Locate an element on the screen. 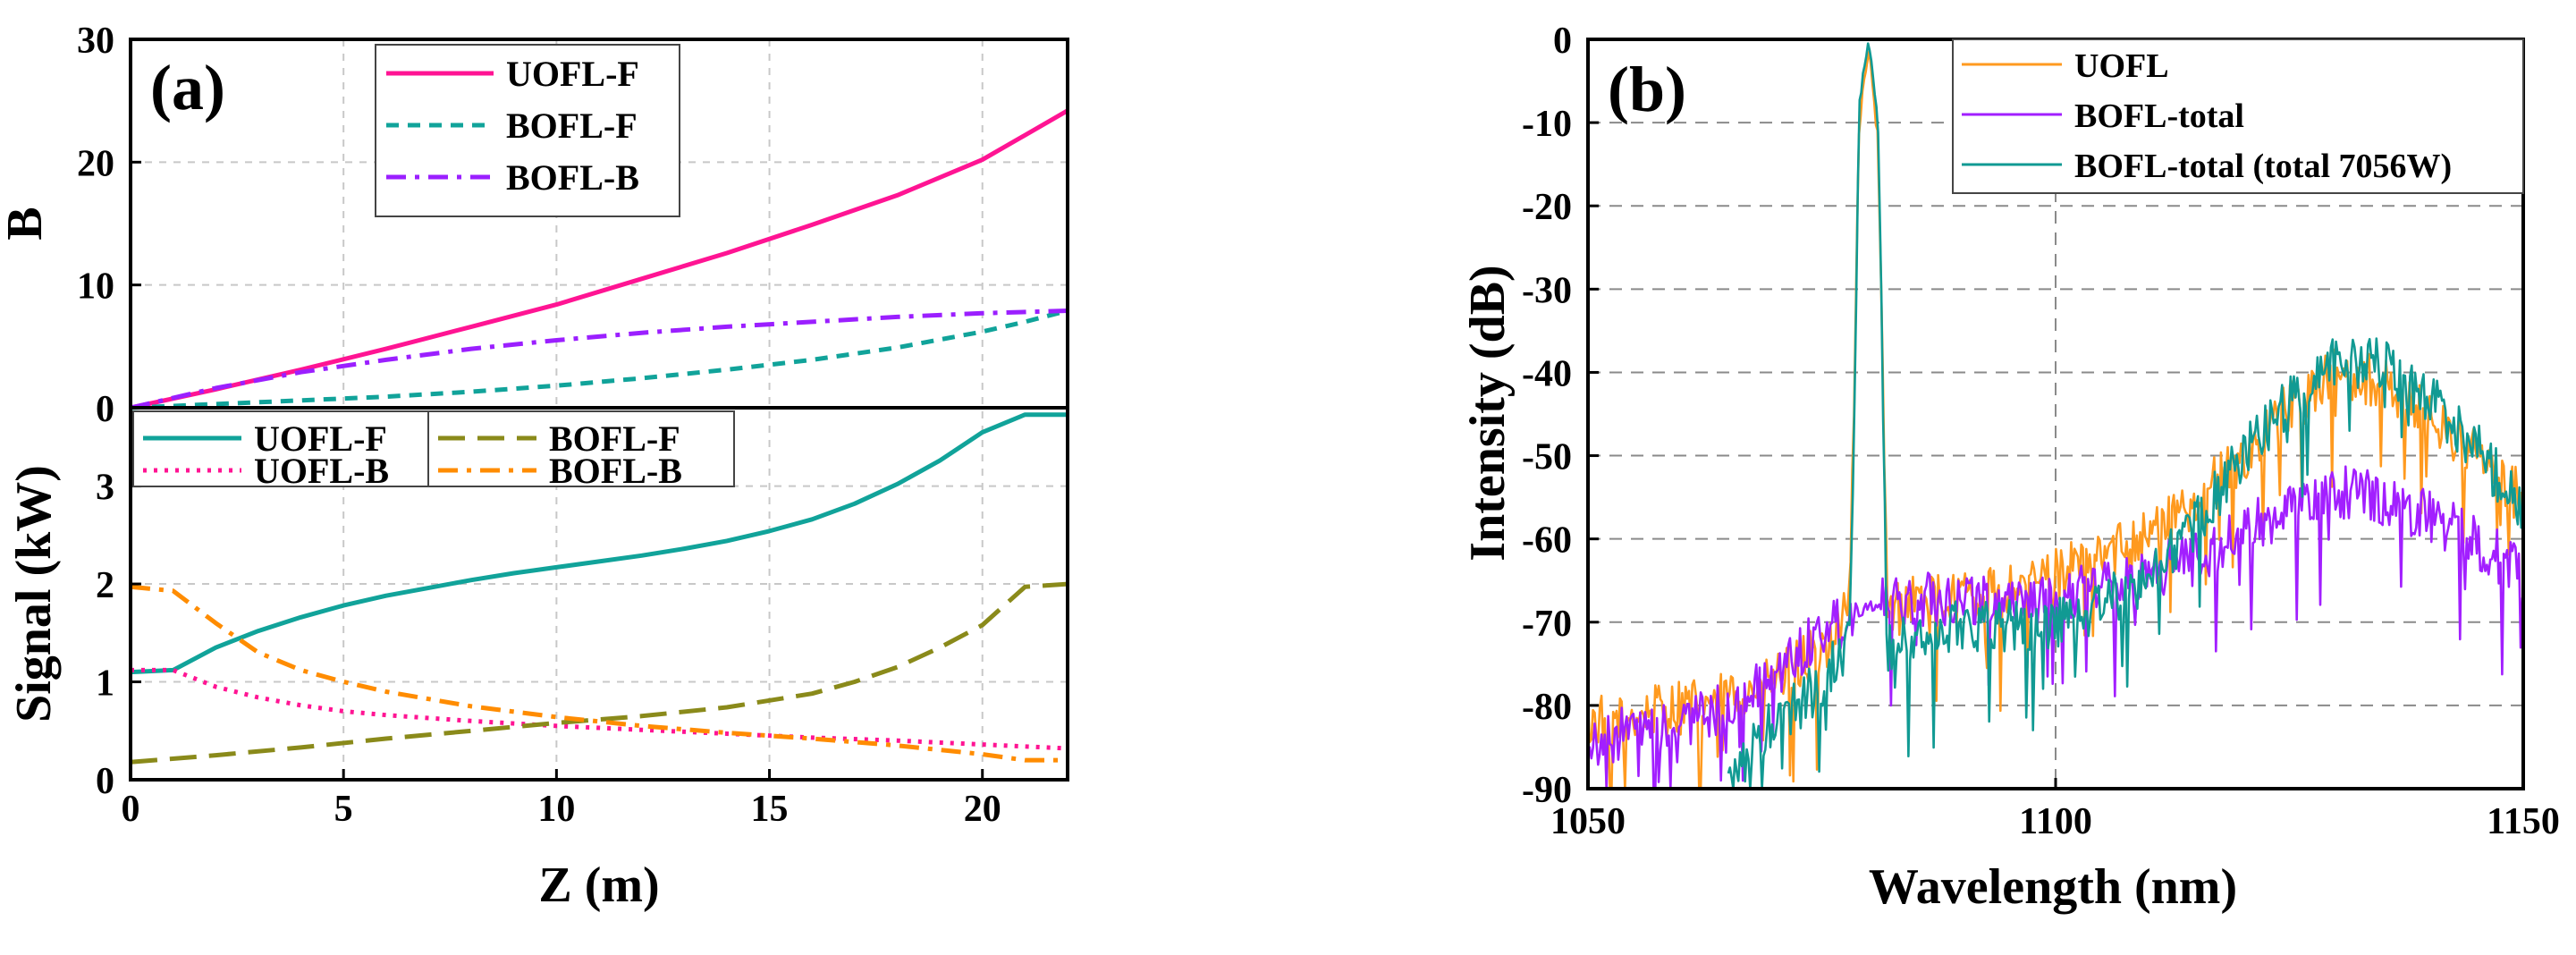 The image size is (2576, 955). panel-a-bottom-series-bofl-f is located at coordinates (599, 673).